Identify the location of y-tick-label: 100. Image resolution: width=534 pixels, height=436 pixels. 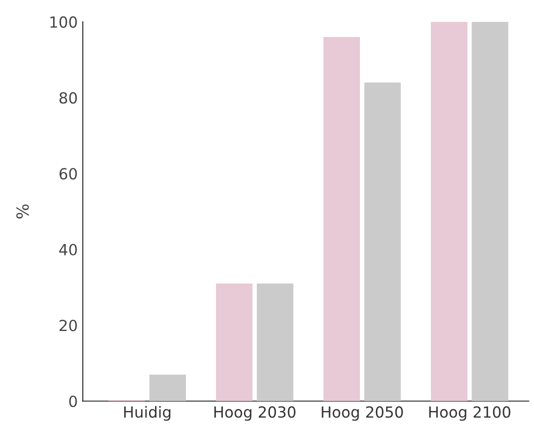
(63, 22).